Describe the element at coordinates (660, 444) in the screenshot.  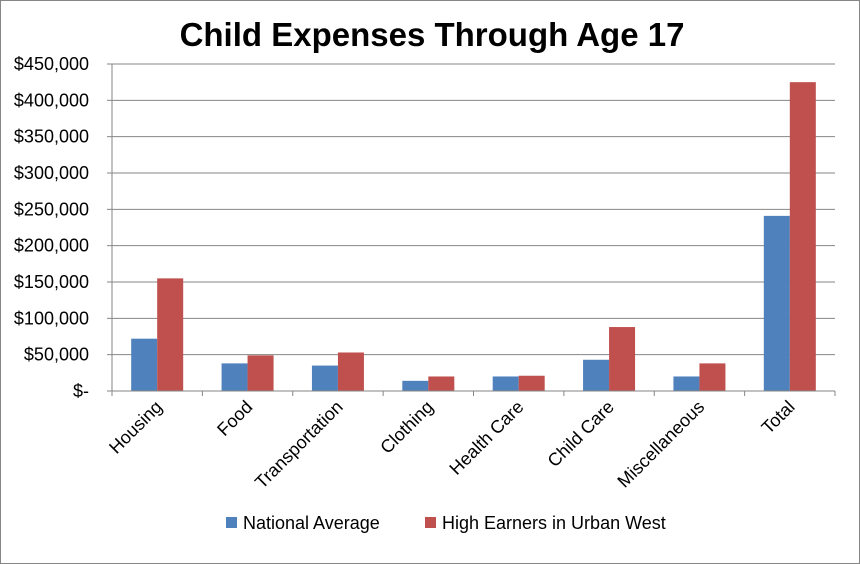
I see `x-tick-label: Miscellaneous` at that location.